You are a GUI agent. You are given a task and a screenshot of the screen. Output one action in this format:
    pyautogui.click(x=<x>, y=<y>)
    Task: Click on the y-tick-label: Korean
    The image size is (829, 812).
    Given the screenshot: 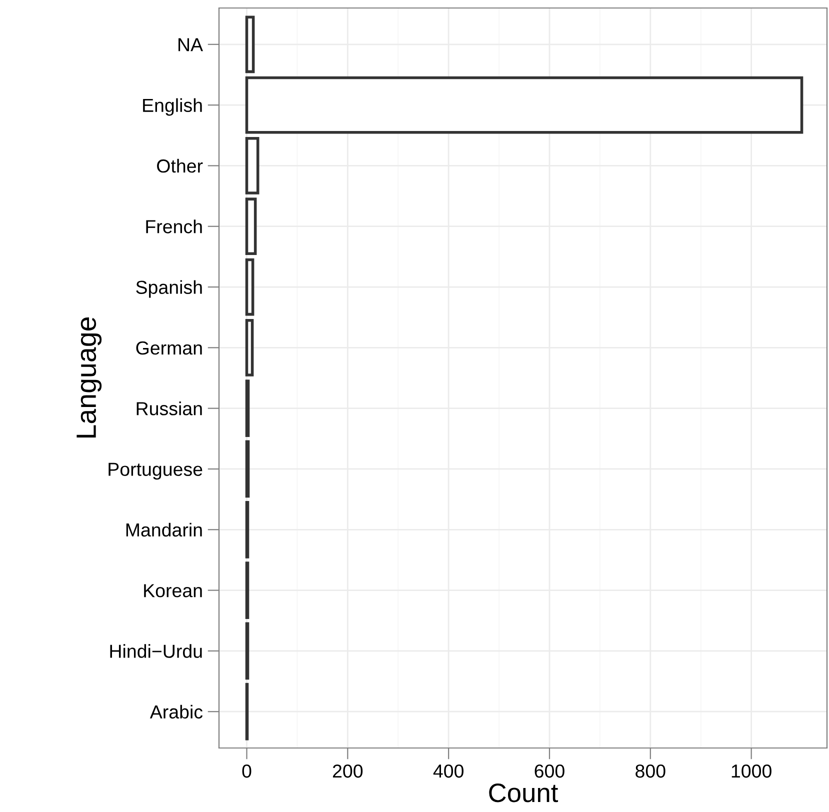 What is the action you would take?
    pyautogui.click(x=173, y=591)
    